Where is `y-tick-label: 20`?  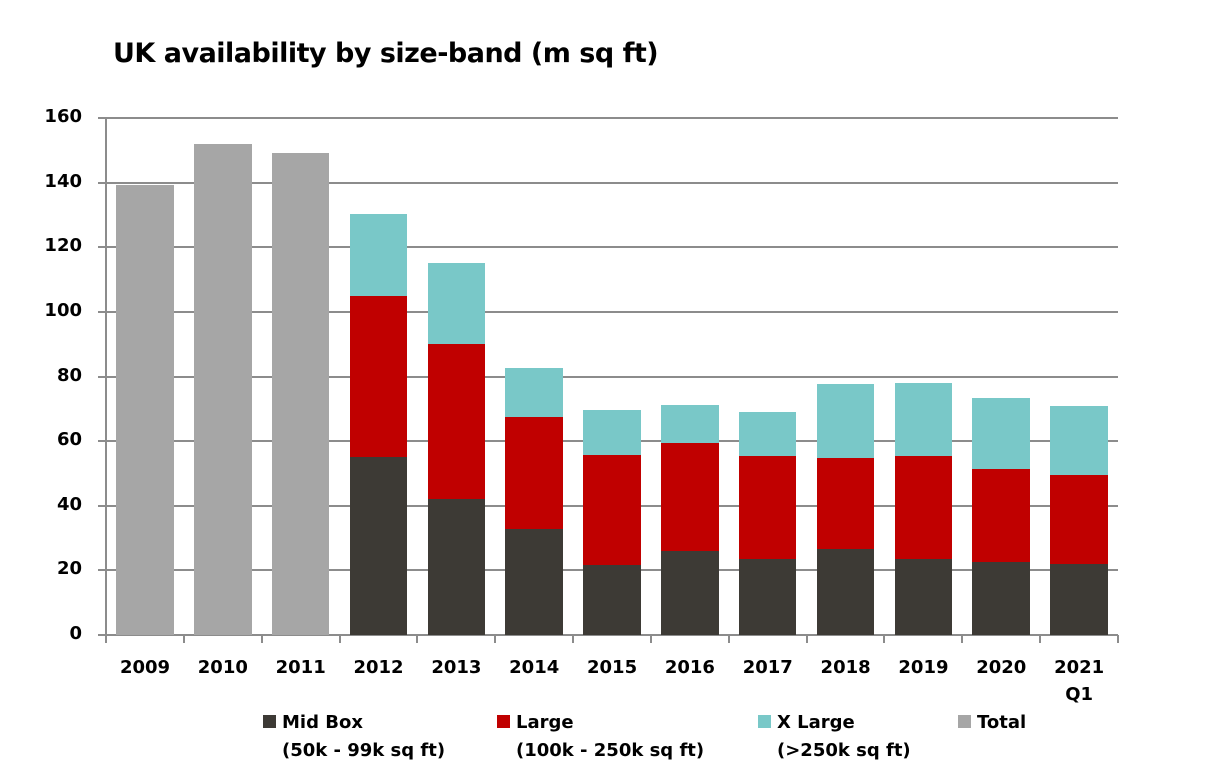
y-tick-label: 20 is located at coordinates (69, 569).